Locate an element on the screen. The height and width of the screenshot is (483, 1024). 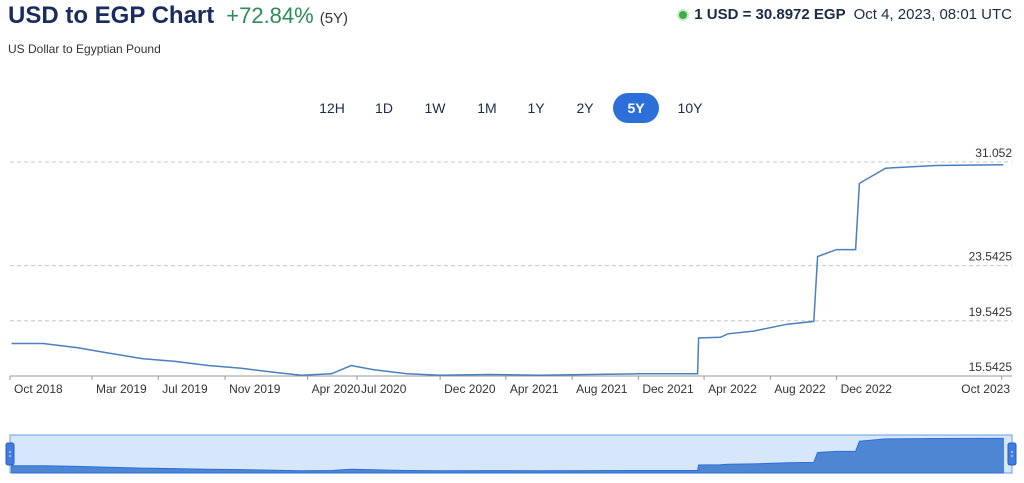
x-tick-label: Apr 2020 is located at coordinates (336, 389).